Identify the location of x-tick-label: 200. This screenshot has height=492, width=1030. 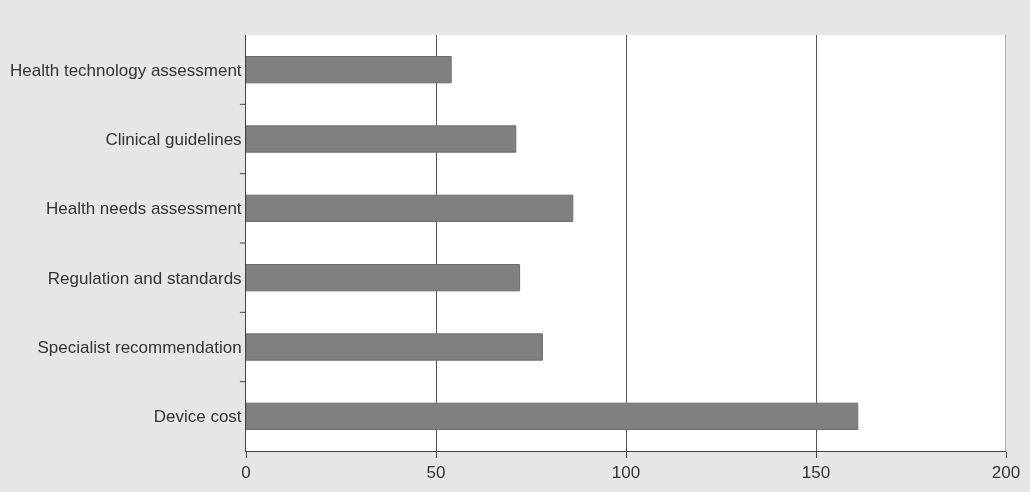
(1006, 473).